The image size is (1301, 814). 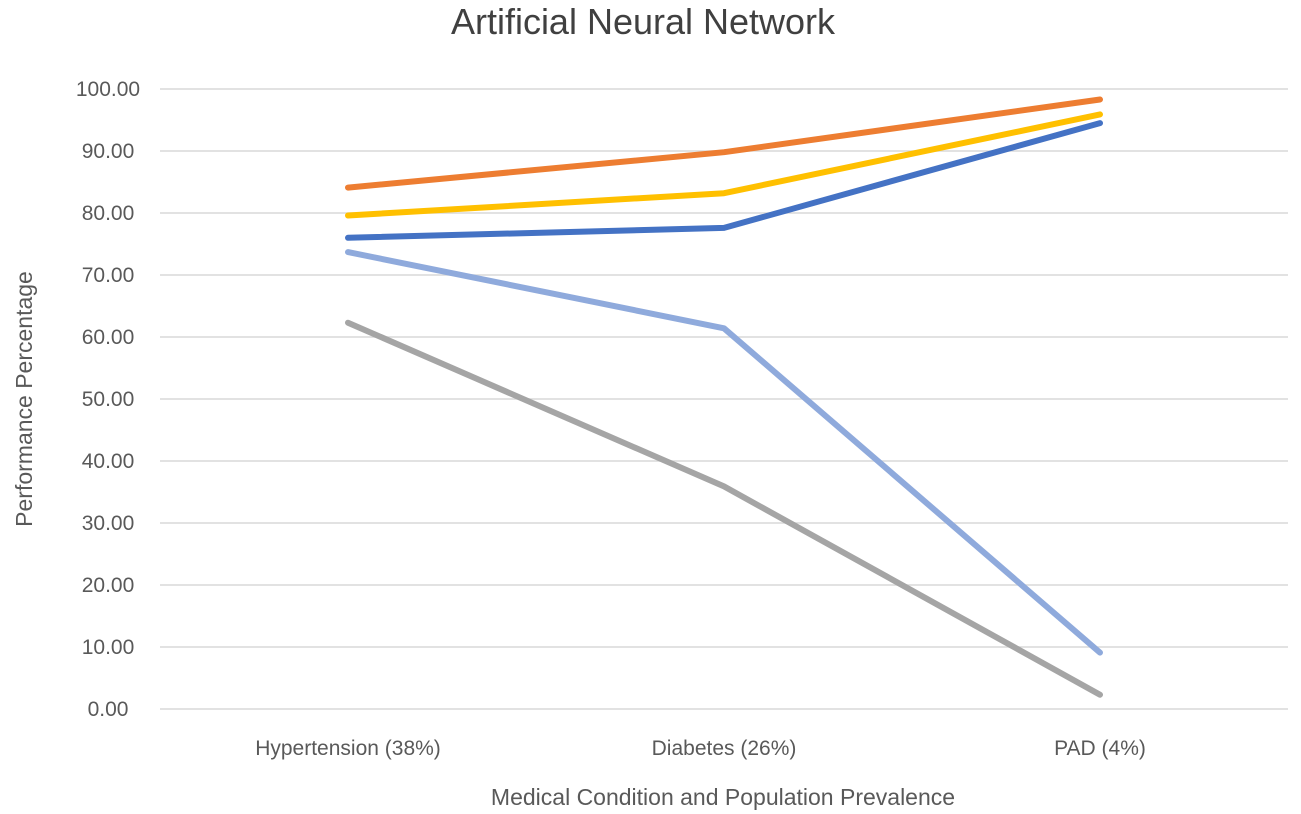 I want to click on x-tick-label: Diabetes (26%), so click(x=724, y=748).